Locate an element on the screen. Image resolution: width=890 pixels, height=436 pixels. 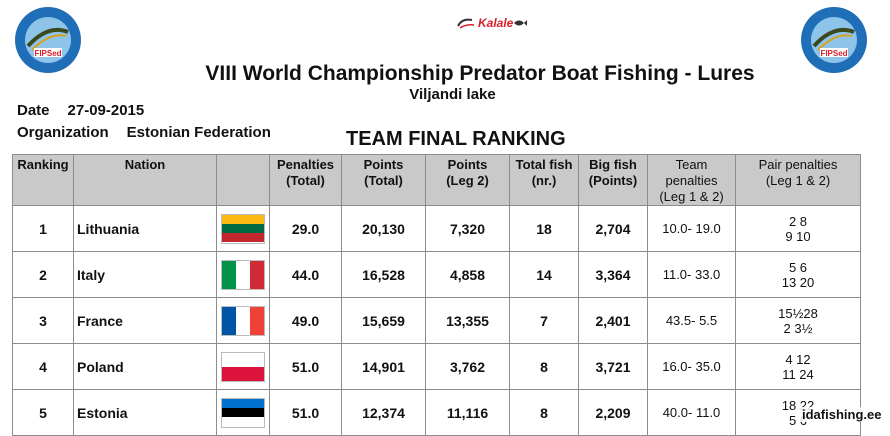
big-fish-cell: 2,401 is located at coordinates (613, 320).